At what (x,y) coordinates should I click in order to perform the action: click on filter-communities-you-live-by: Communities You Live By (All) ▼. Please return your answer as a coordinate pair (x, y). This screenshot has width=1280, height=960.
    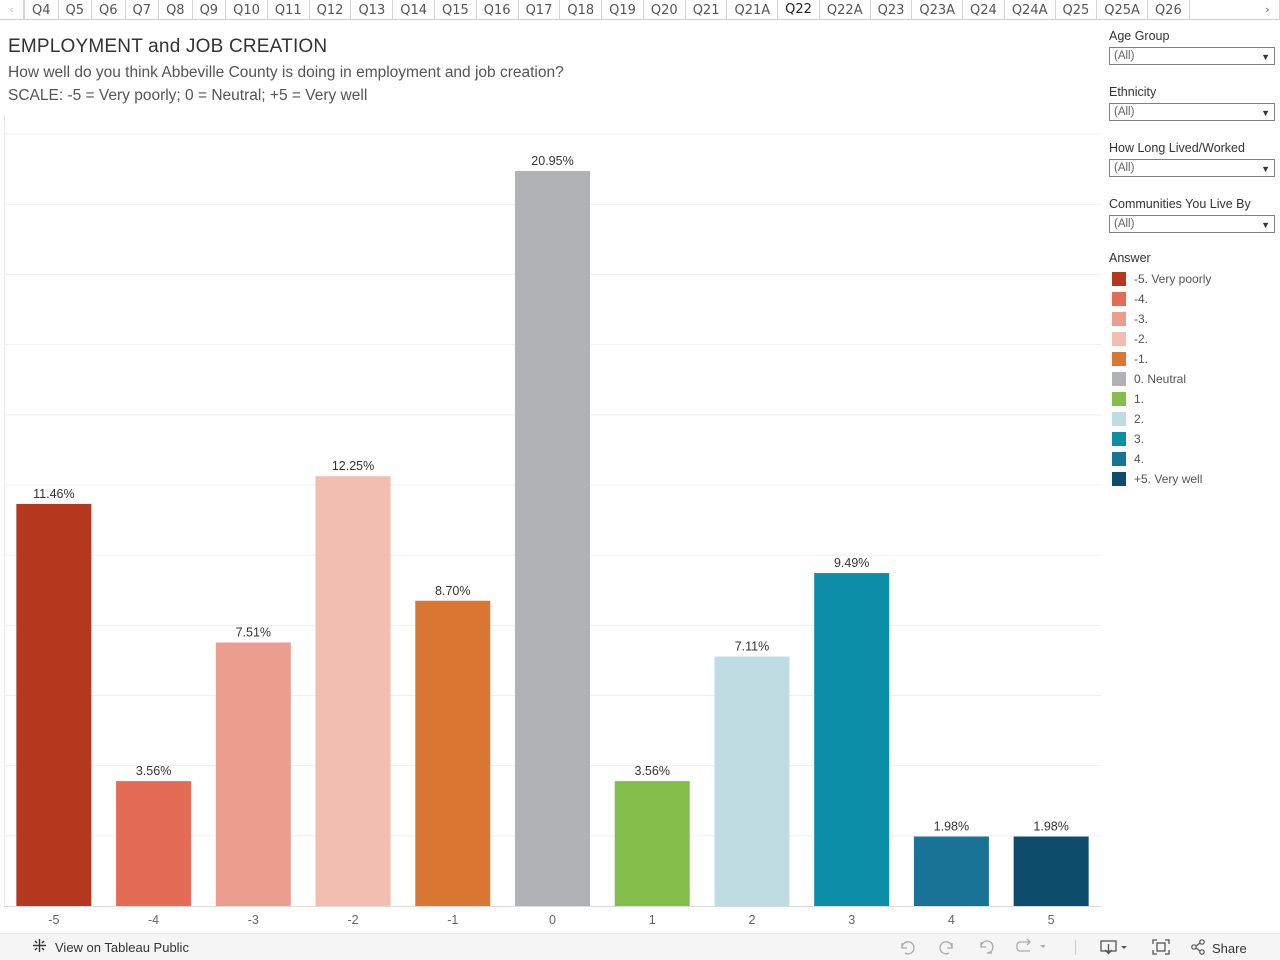
    Looking at the image, I should click on (1192, 224).